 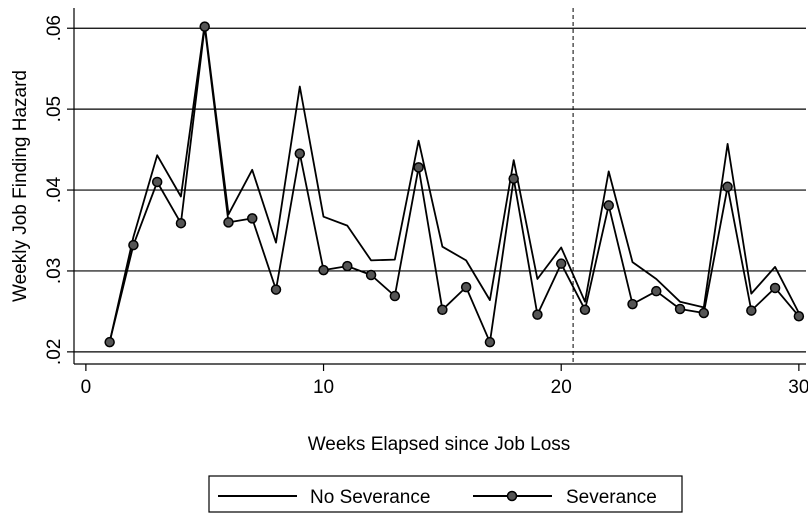 I want to click on y-tick-label-3: .05, so click(x=54, y=109).